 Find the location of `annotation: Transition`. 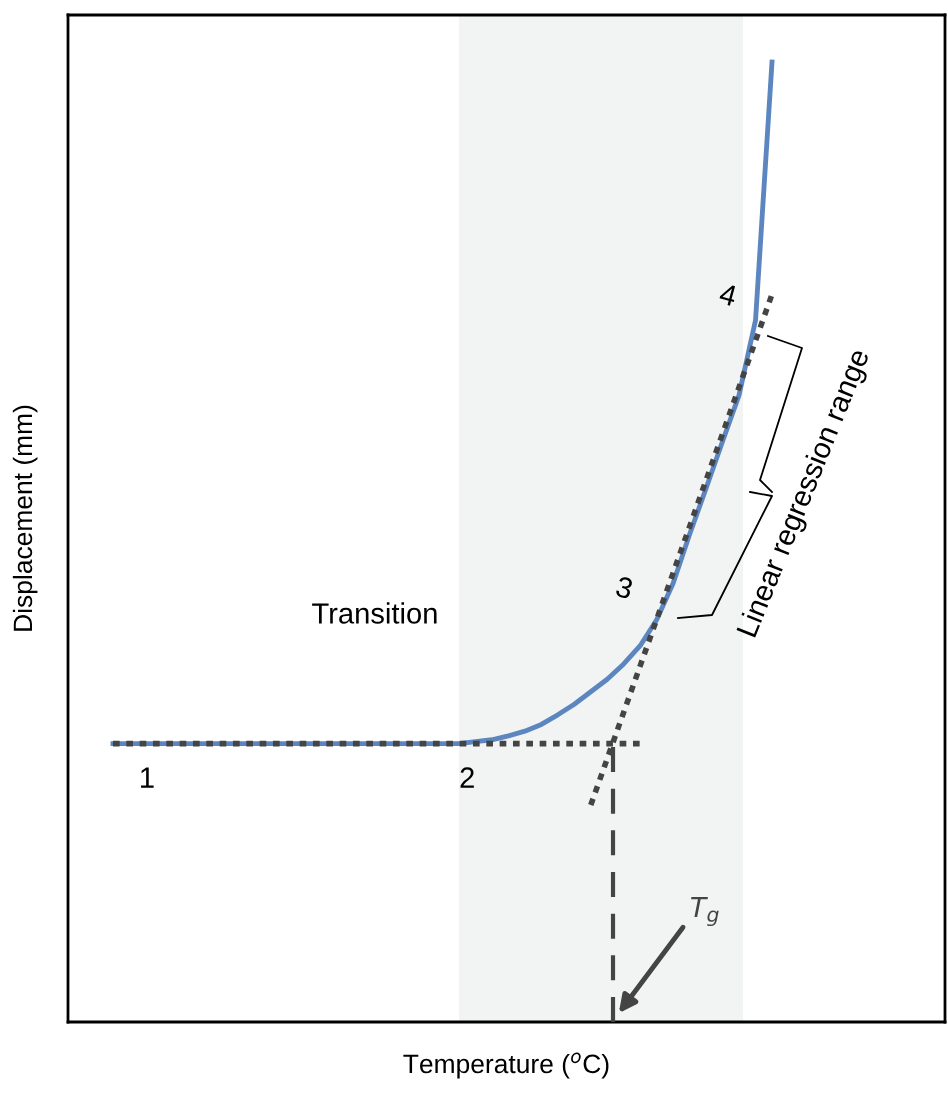

annotation: Transition is located at coordinates (374, 613).